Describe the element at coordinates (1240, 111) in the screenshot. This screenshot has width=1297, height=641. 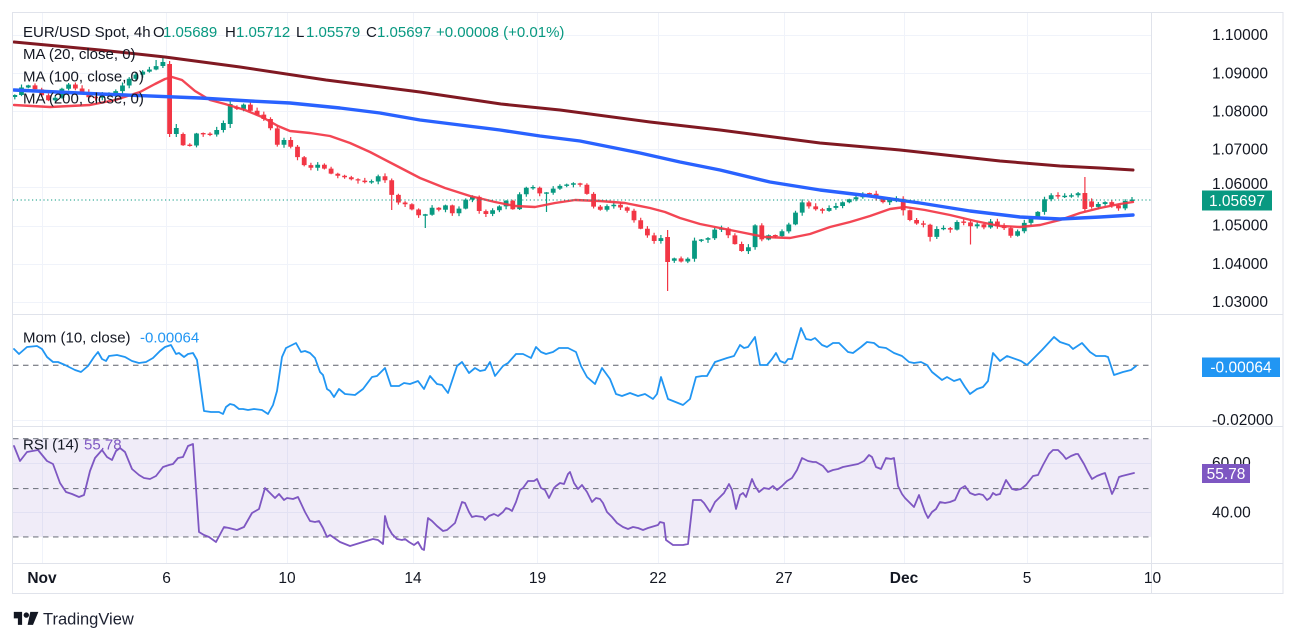
I see `svg-text: 1.08000` at that location.